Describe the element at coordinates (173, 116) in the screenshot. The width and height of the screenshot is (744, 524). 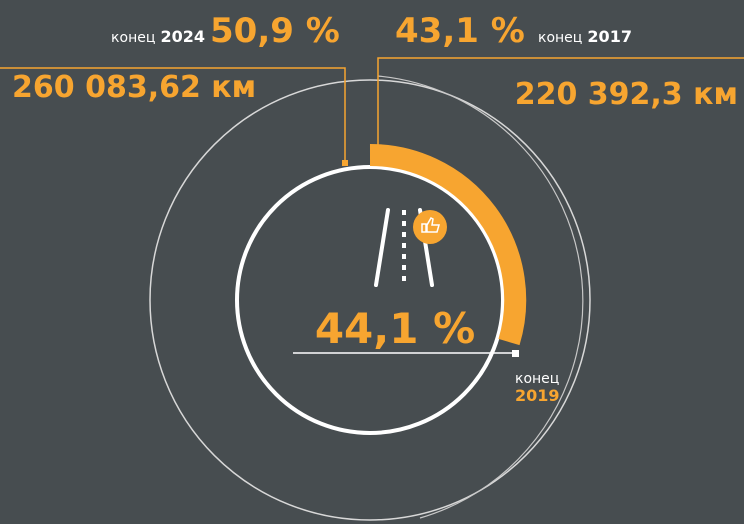
I see `leader-left` at that location.